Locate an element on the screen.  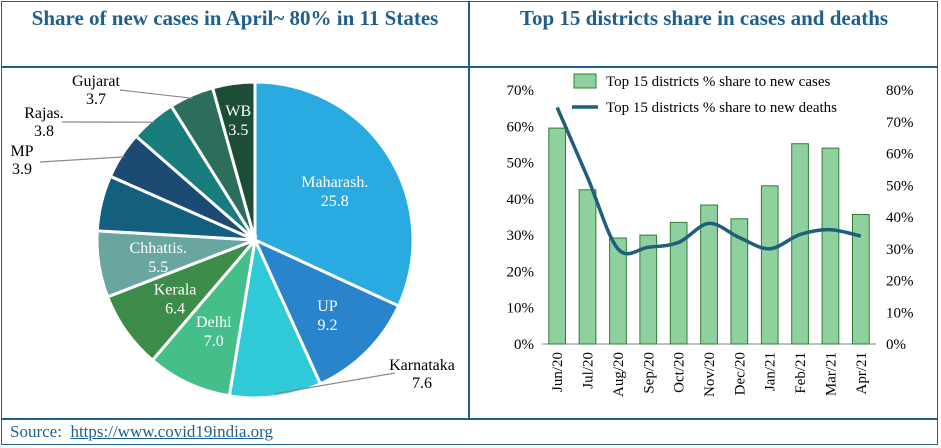
right-y-tick-label: 10% is located at coordinates (900, 313).